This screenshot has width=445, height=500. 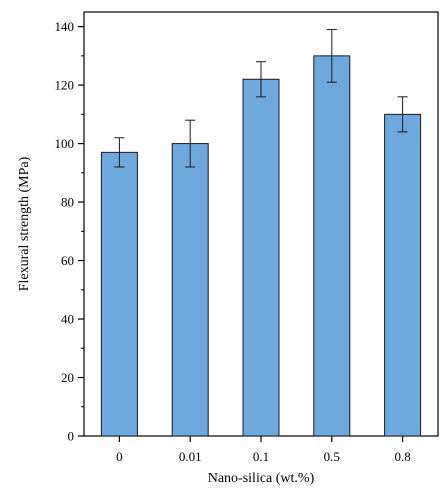 What do you see at coordinates (261, 478) in the screenshot?
I see `x-axis-title: Nano-silica (wt.%)` at bounding box center [261, 478].